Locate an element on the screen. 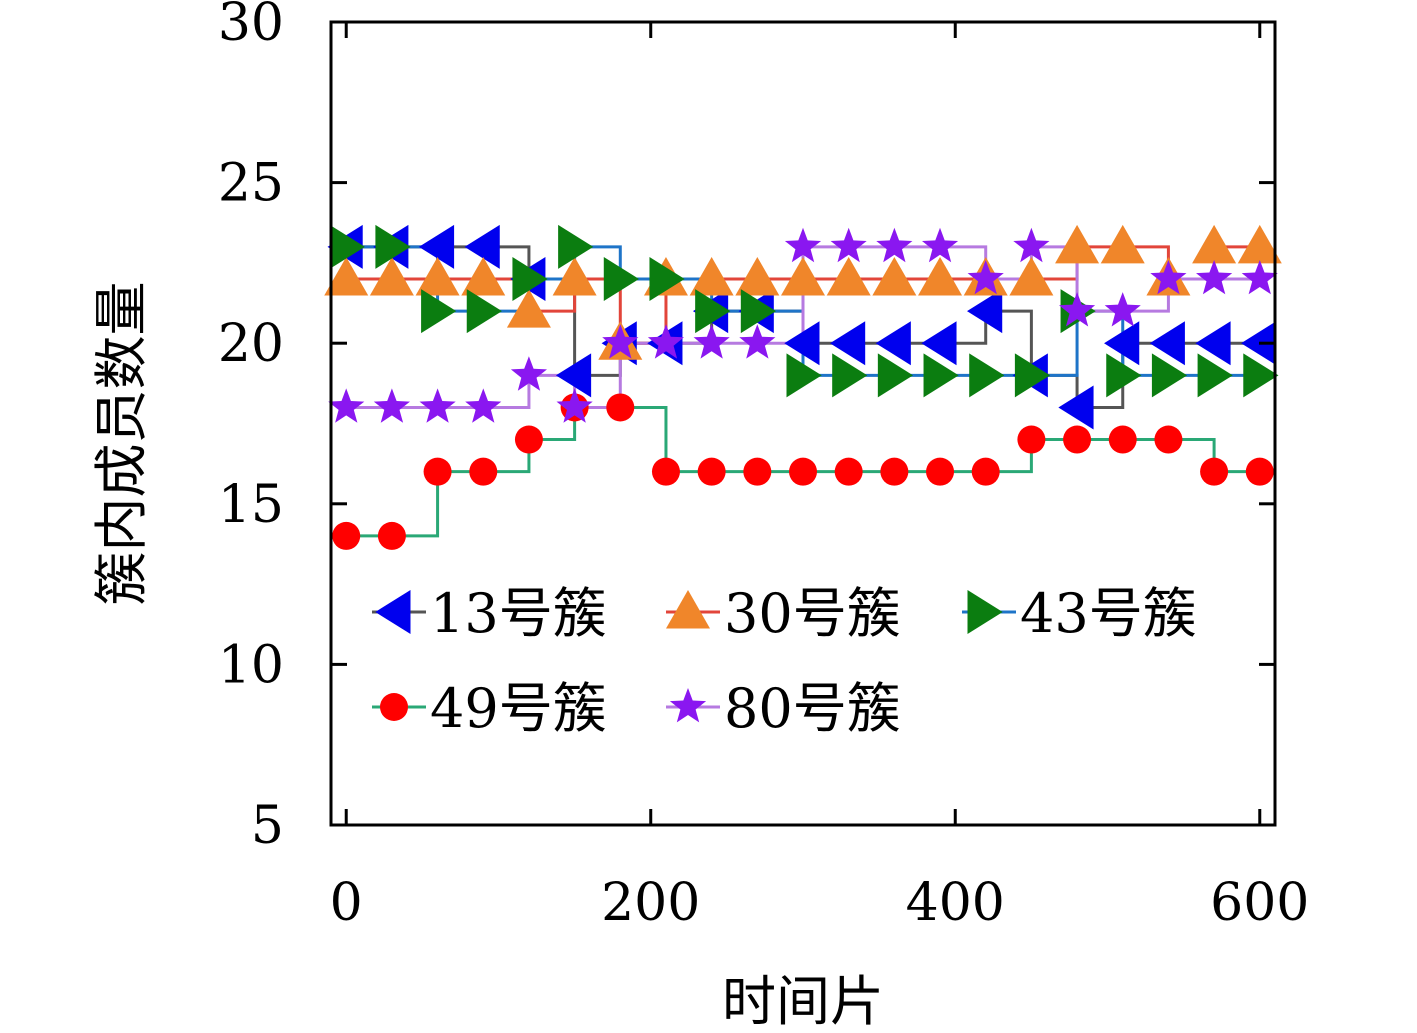  y-tick-label: 15 is located at coordinates (251, 505).